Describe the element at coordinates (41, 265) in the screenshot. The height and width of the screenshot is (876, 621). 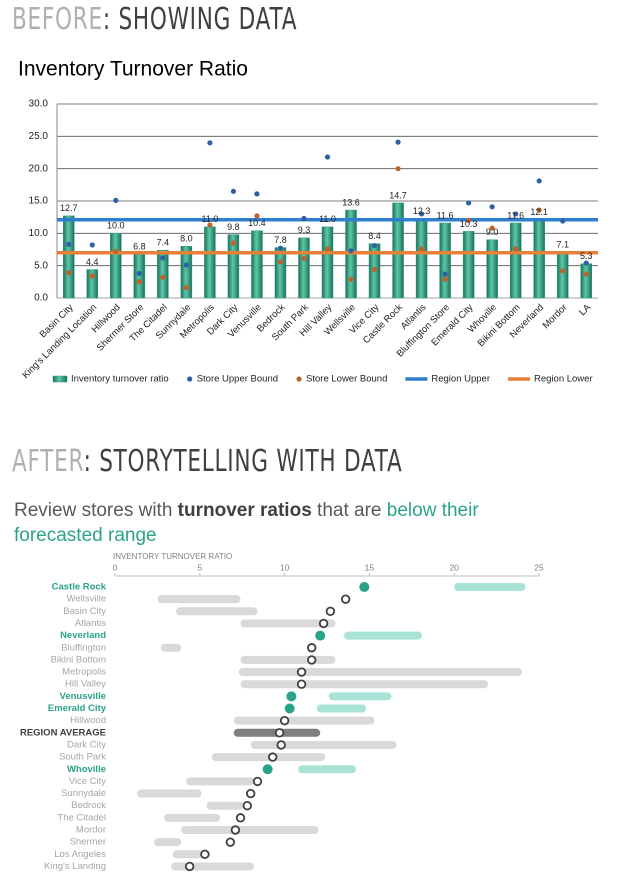
I see `y-tick-label: 5.0` at that location.